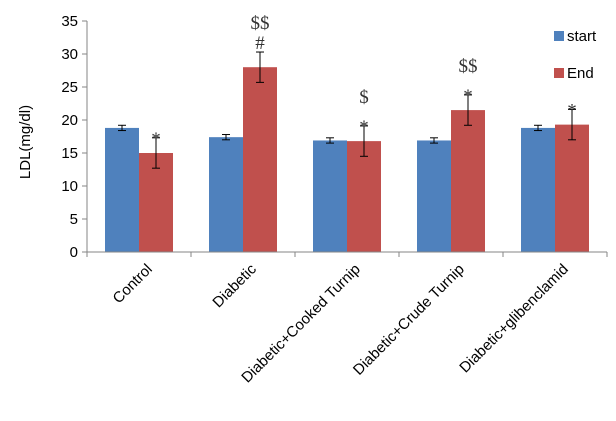  Describe the element at coordinates (133, 284) in the screenshot. I see `x-category-label: Control` at that location.